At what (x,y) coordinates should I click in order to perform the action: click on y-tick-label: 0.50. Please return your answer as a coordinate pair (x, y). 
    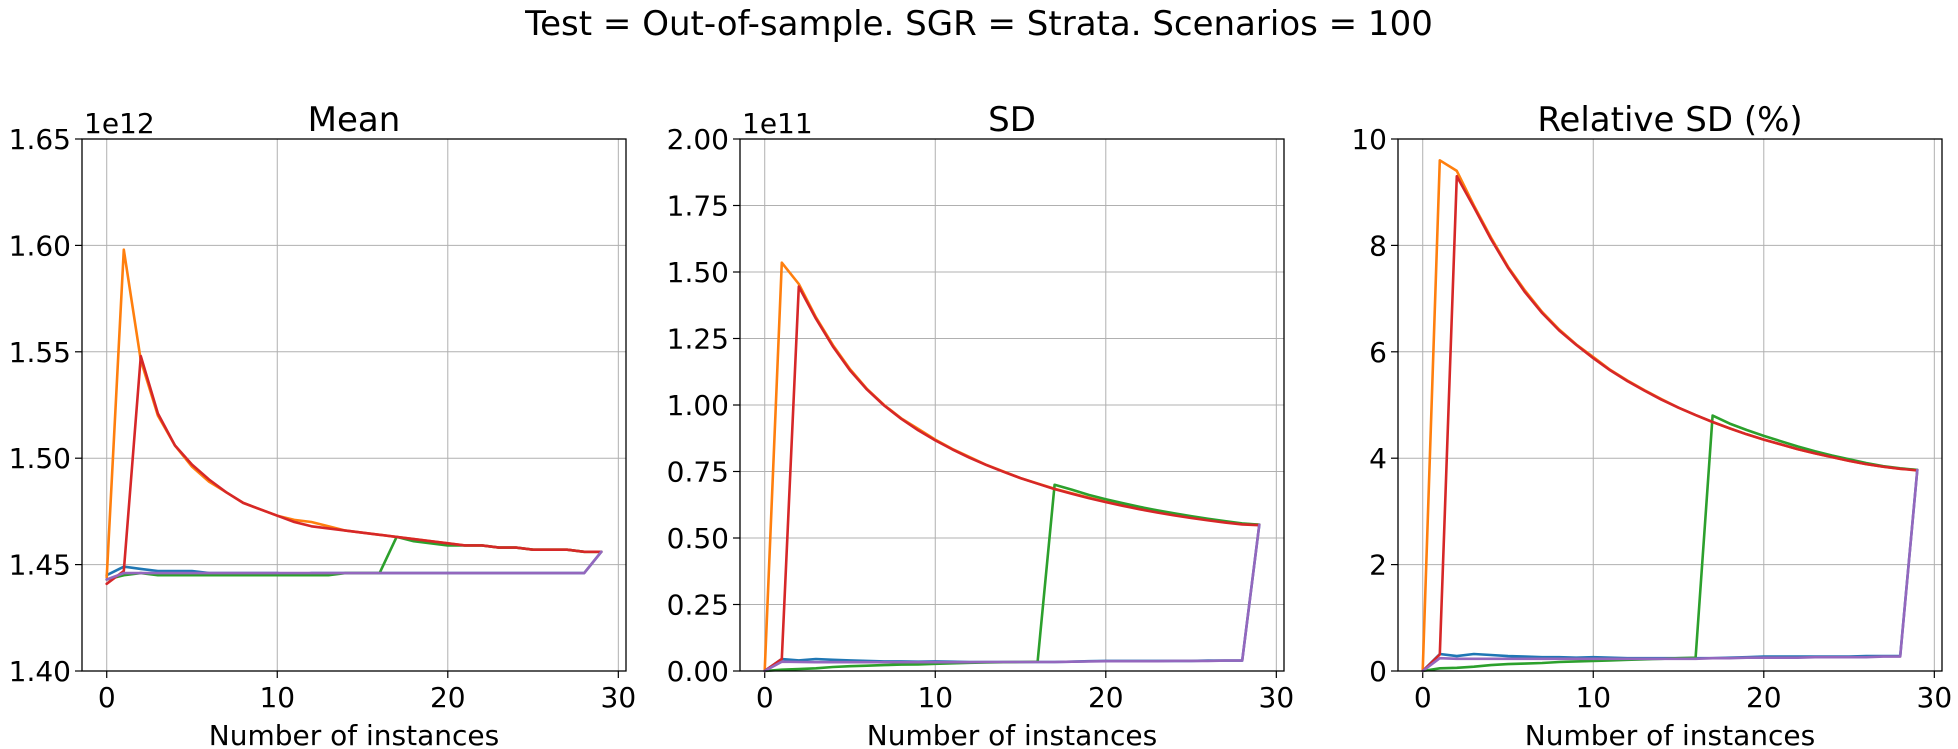
    Looking at the image, I should click on (698, 538).